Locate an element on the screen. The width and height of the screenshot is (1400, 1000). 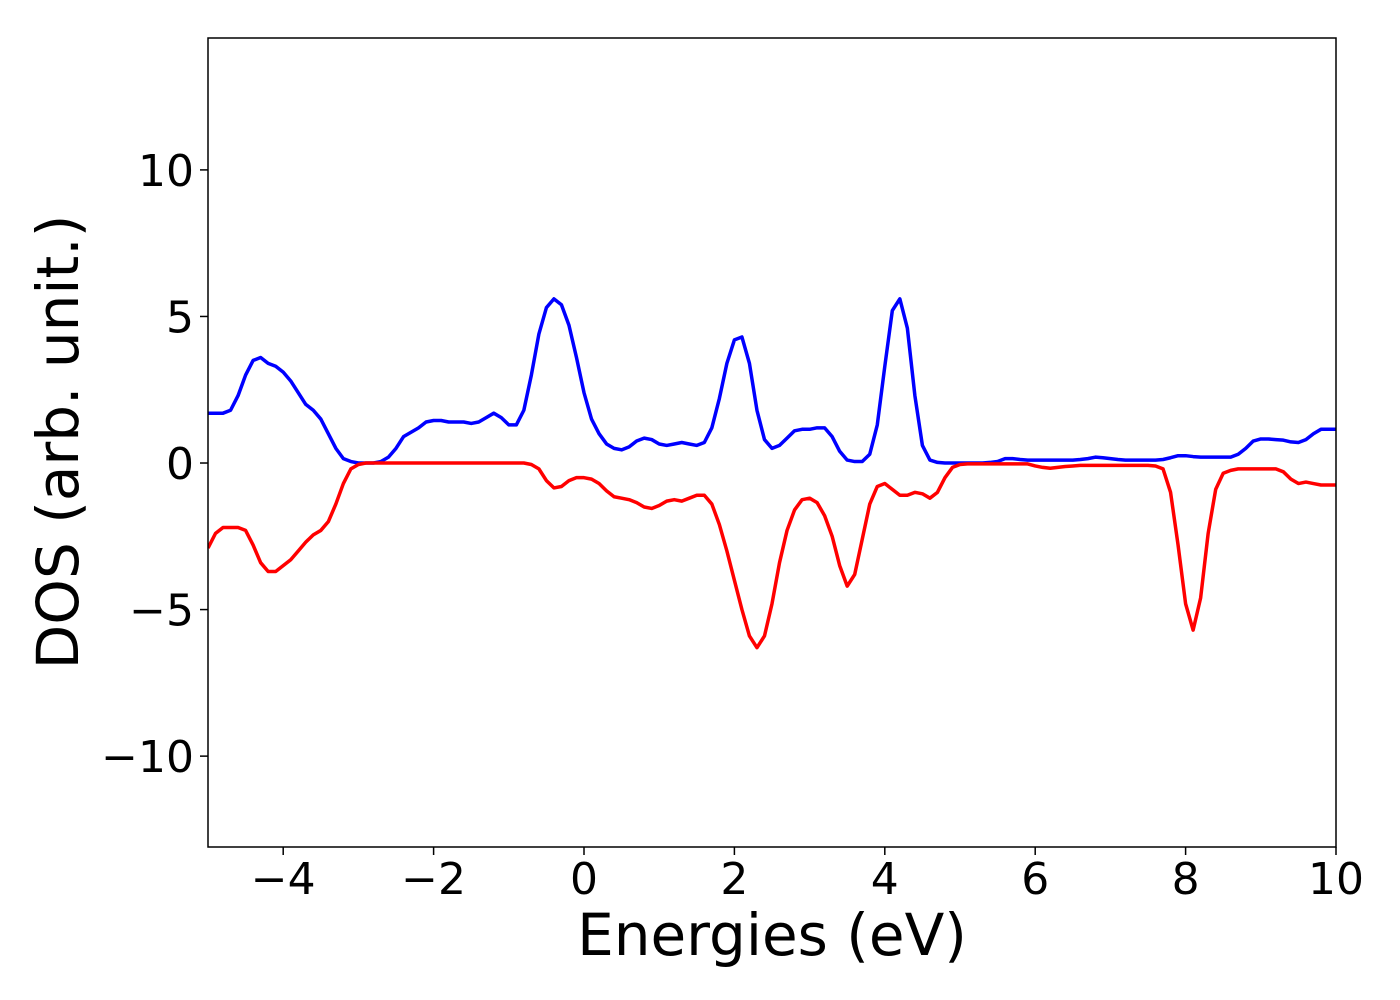
y-tick-label: −10 is located at coordinates (147, 757).